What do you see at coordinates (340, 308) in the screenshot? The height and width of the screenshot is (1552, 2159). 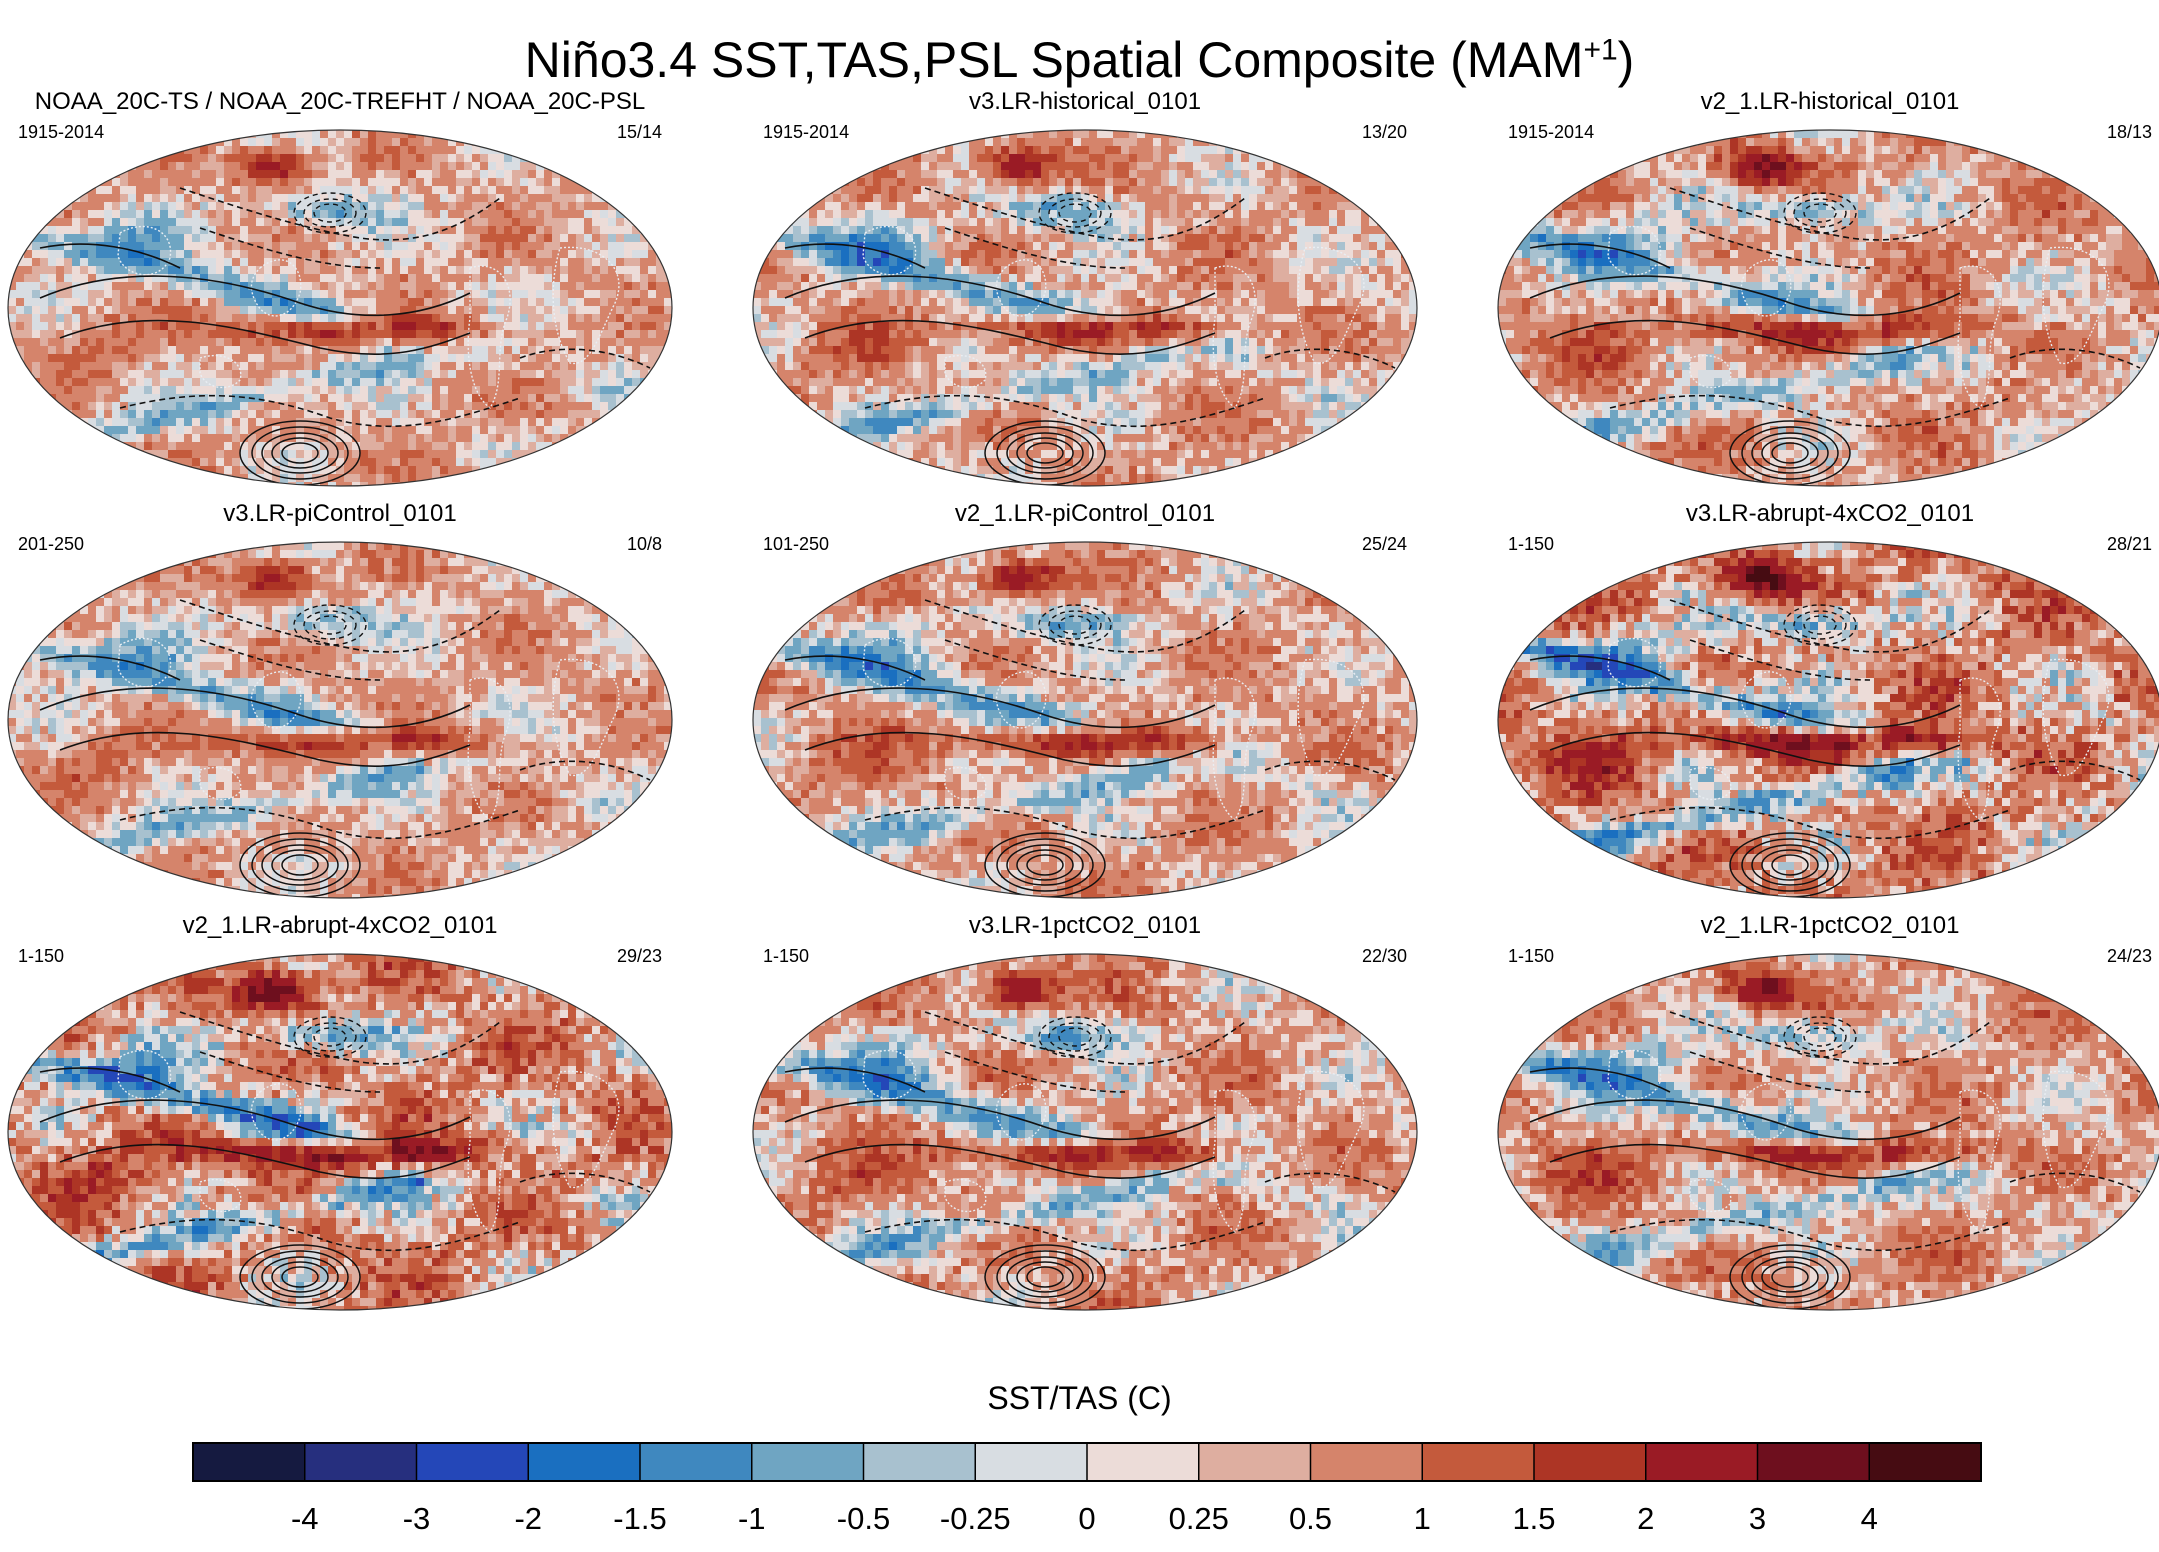 I see `sst-field` at bounding box center [340, 308].